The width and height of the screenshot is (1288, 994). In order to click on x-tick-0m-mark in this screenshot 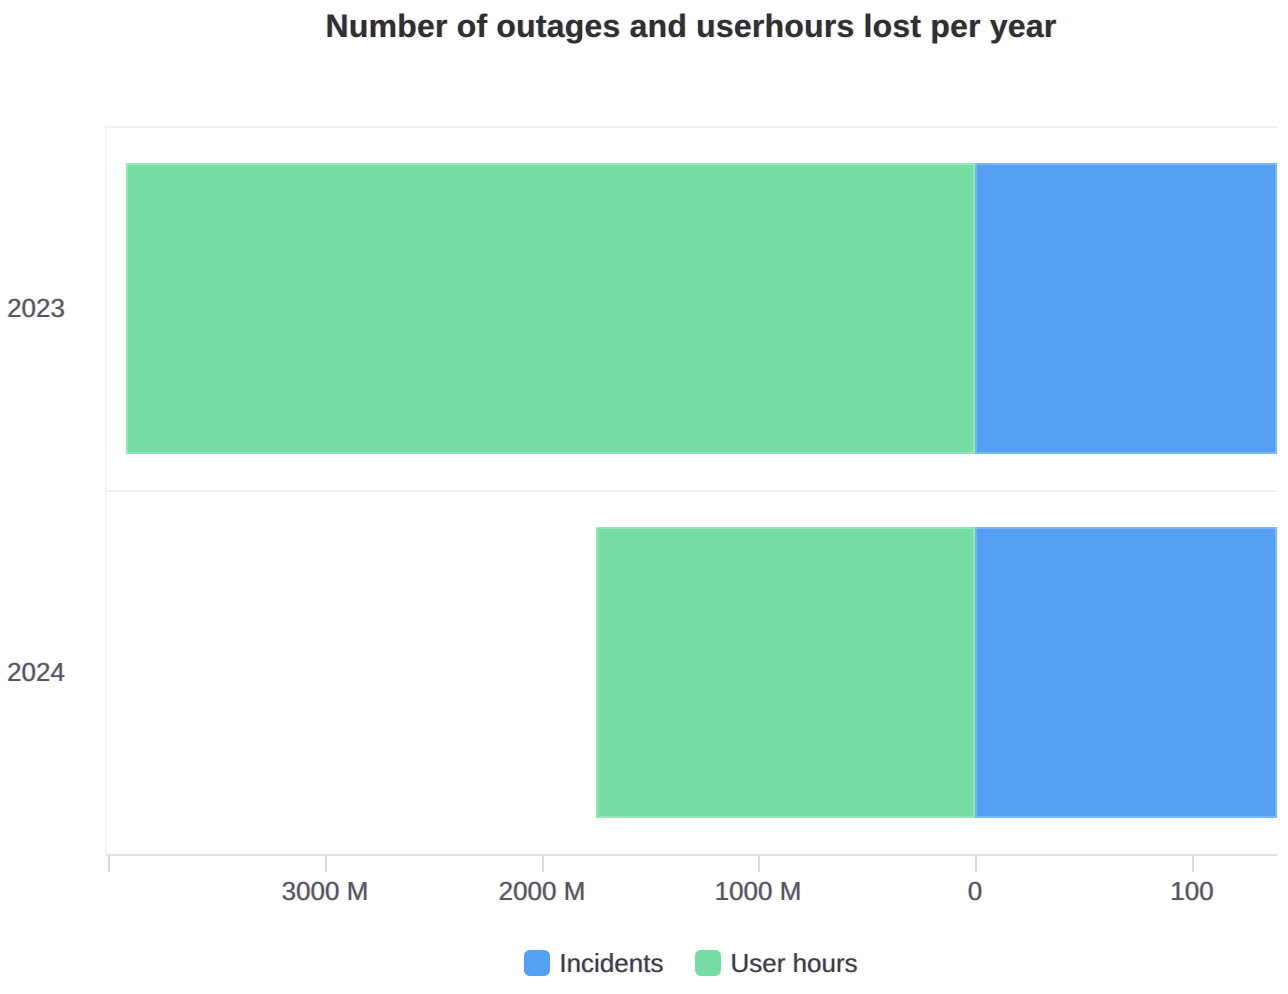, I will do `click(976, 864)`.